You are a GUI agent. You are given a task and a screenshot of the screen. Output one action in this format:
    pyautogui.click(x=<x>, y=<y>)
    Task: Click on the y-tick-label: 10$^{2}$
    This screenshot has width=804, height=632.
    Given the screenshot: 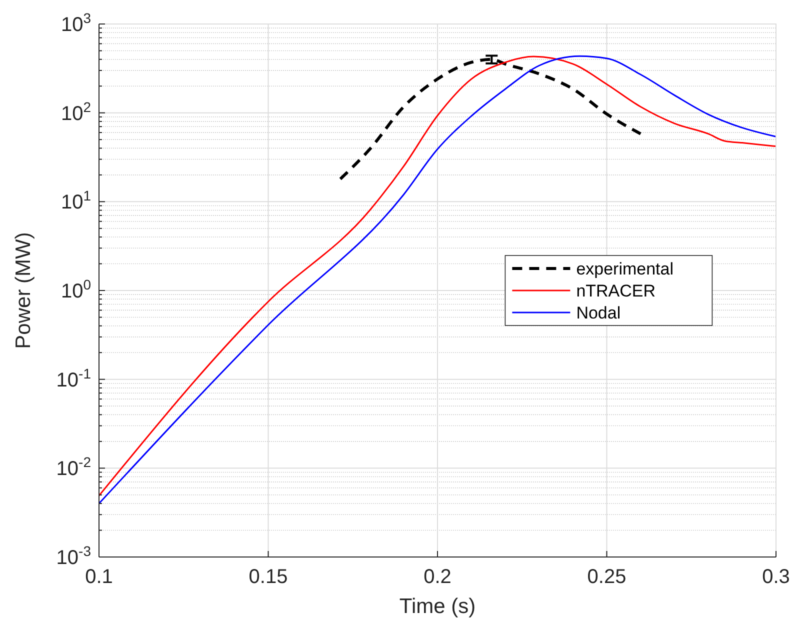 What is the action you would take?
    pyautogui.click(x=76, y=111)
    